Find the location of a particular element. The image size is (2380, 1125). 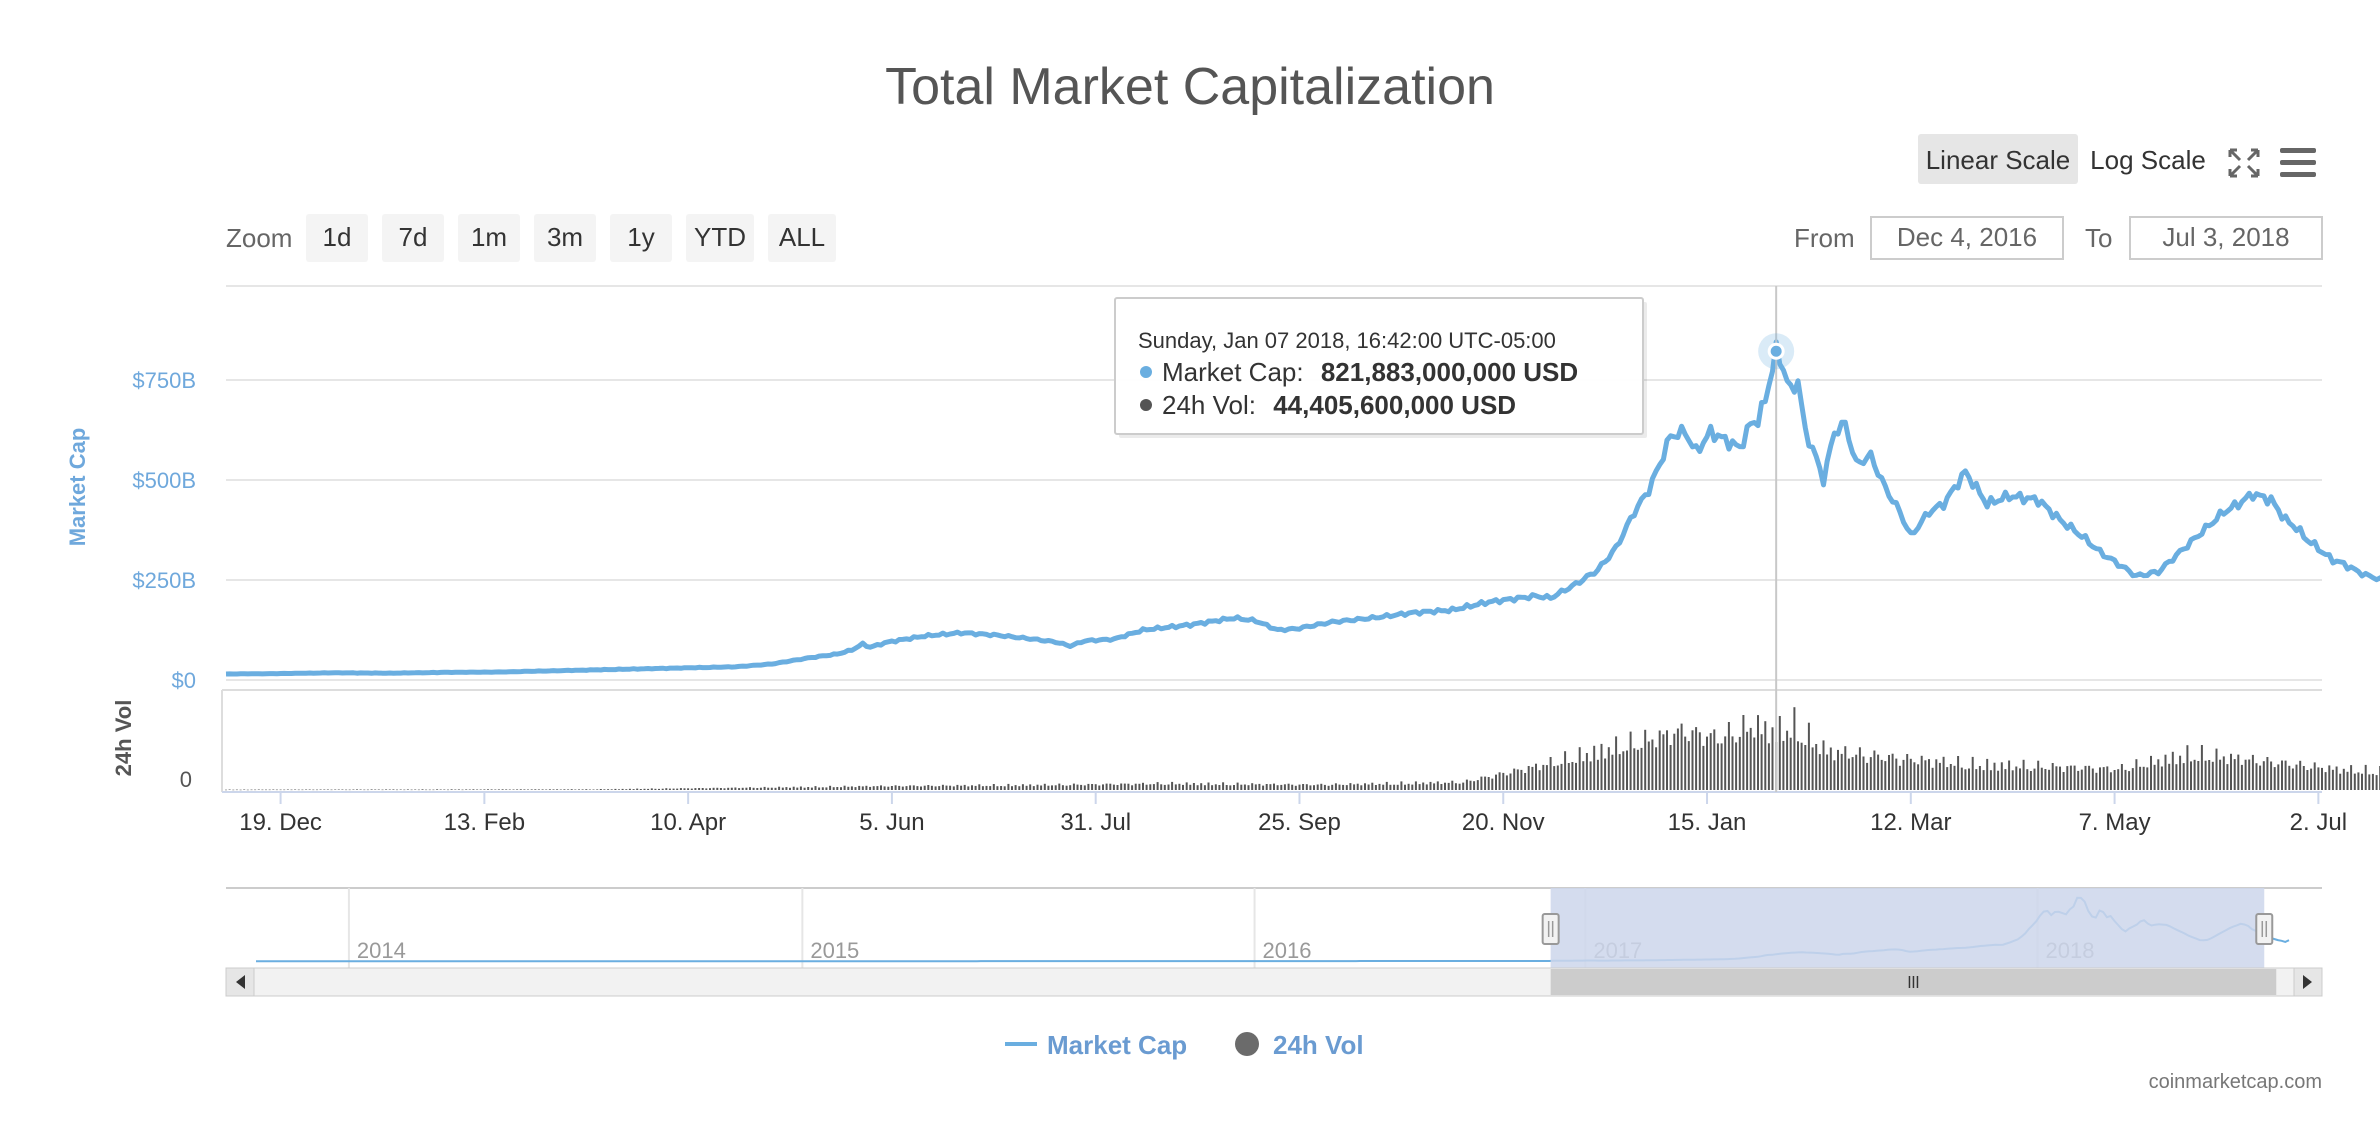

tooltip-market-cap-bullet is located at coordinates (1146, 372).